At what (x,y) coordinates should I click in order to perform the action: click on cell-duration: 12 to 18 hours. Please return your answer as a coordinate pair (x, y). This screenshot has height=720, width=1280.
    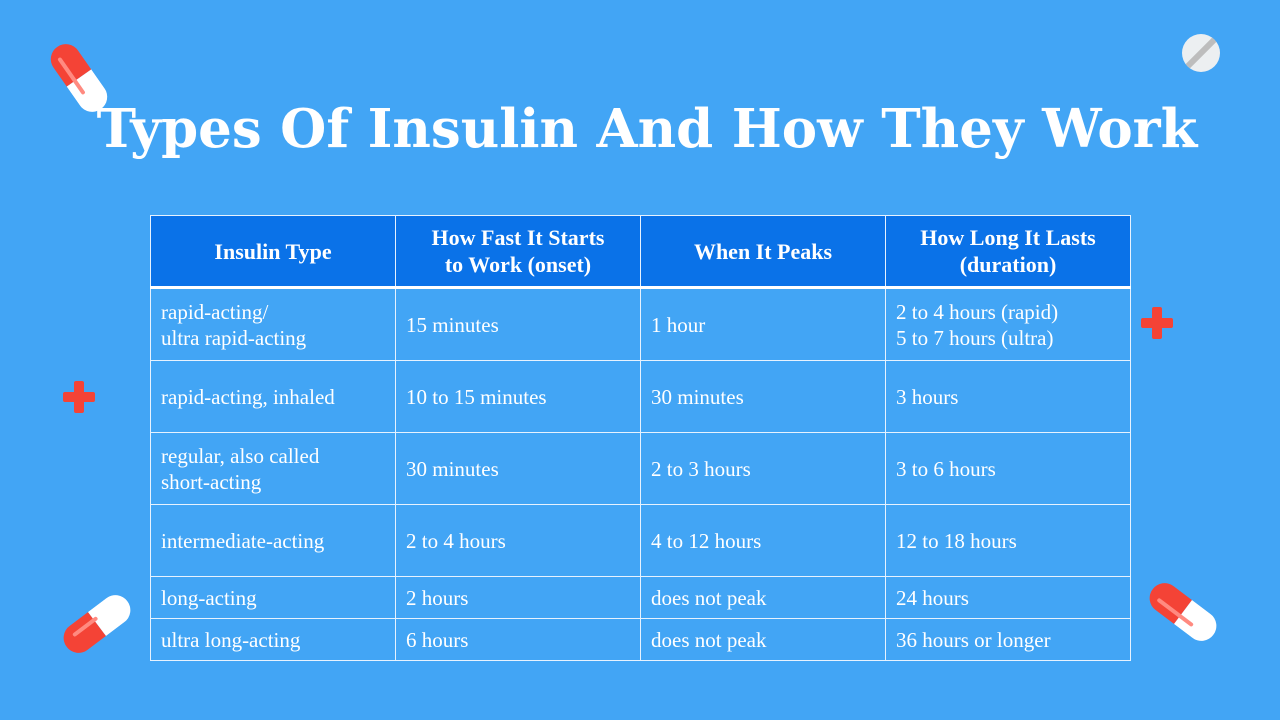
    Looking at the image, I should click on (1008, 540).